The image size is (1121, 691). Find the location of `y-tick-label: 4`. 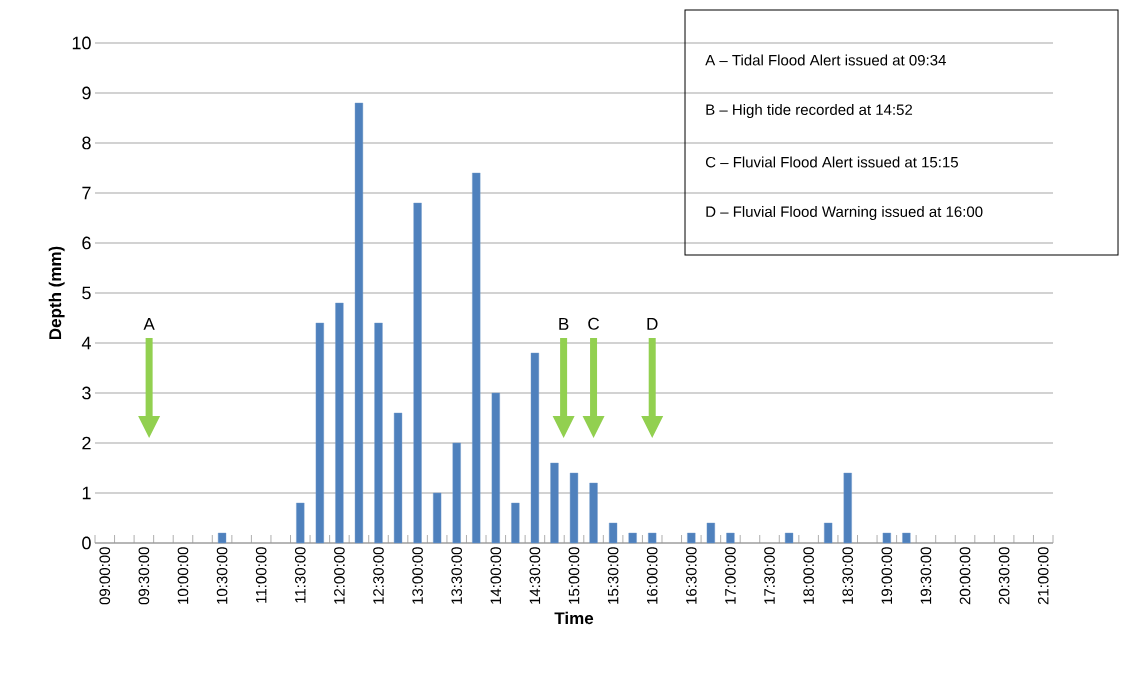

y-tick-label: 4 is located at coordinates (86, 343).